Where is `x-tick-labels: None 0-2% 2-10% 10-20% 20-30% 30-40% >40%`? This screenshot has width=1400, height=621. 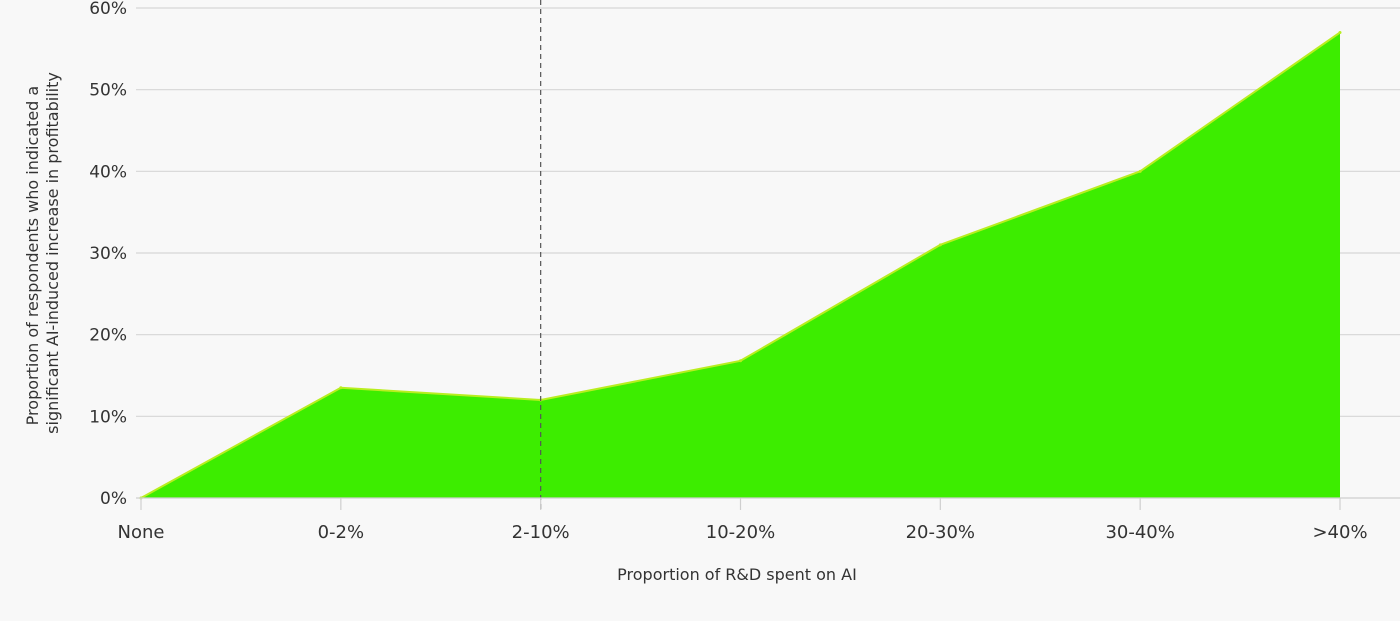 x-tick-labels: None 0-2% 2-10% 10-20% 20-30% 30-40% >40% is located at coordinates (743, 532).